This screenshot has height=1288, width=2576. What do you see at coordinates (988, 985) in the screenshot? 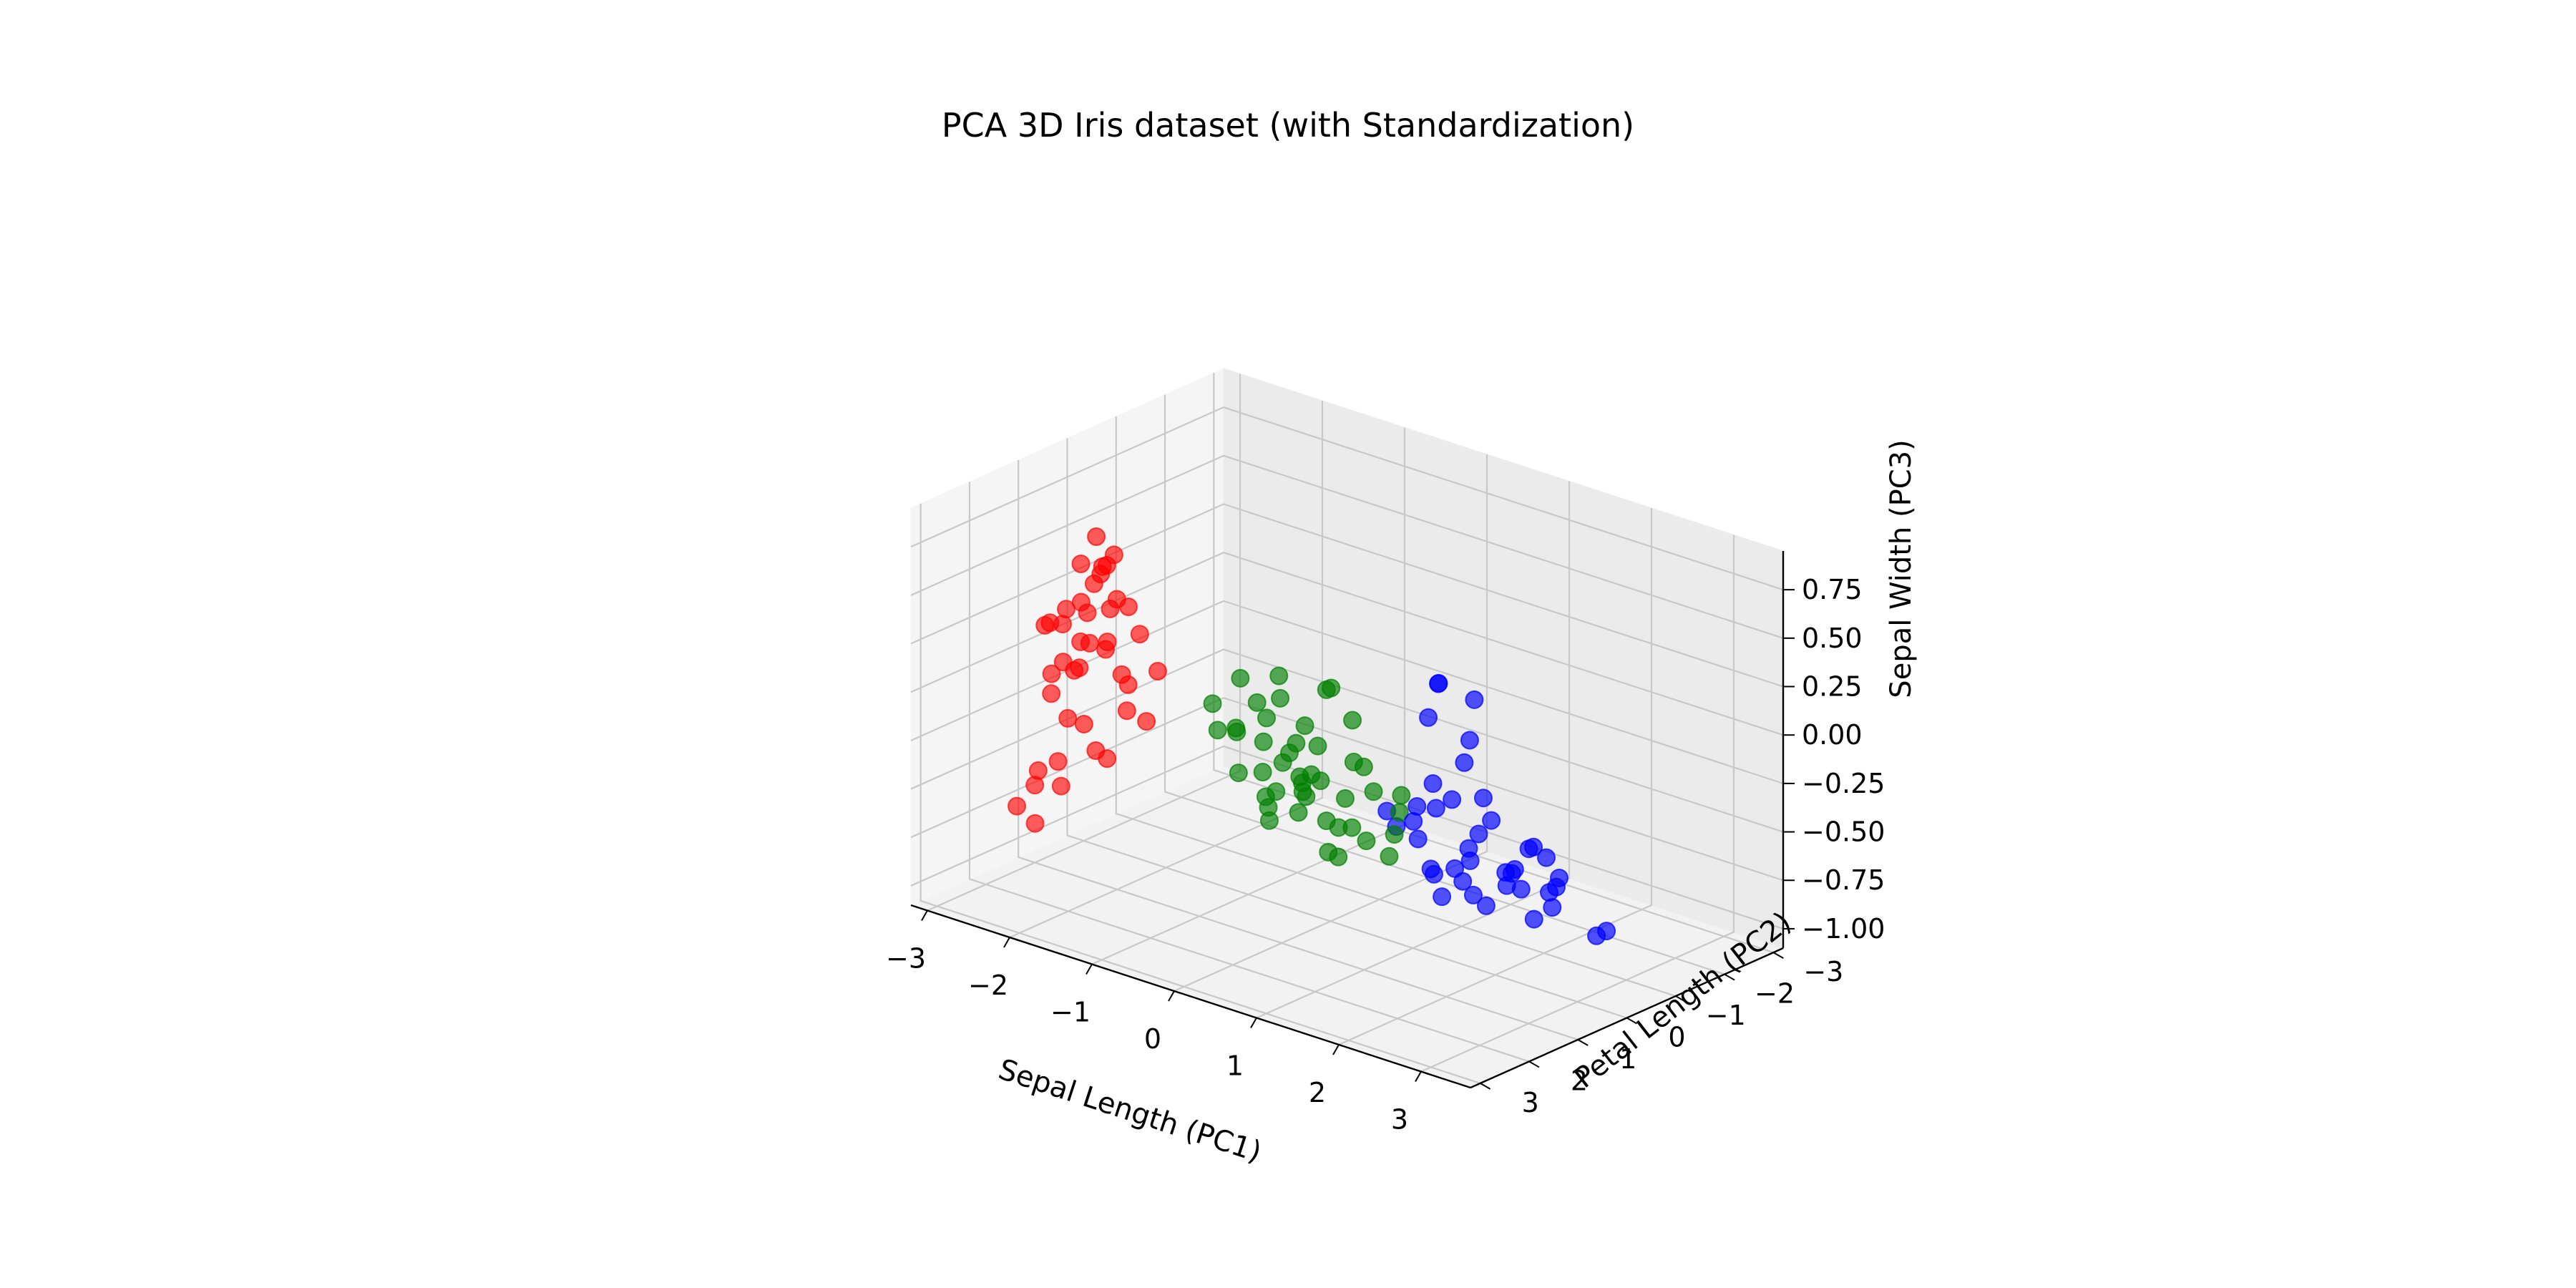
I see `x-tick-label: −2` at bounding box center [988, 985].